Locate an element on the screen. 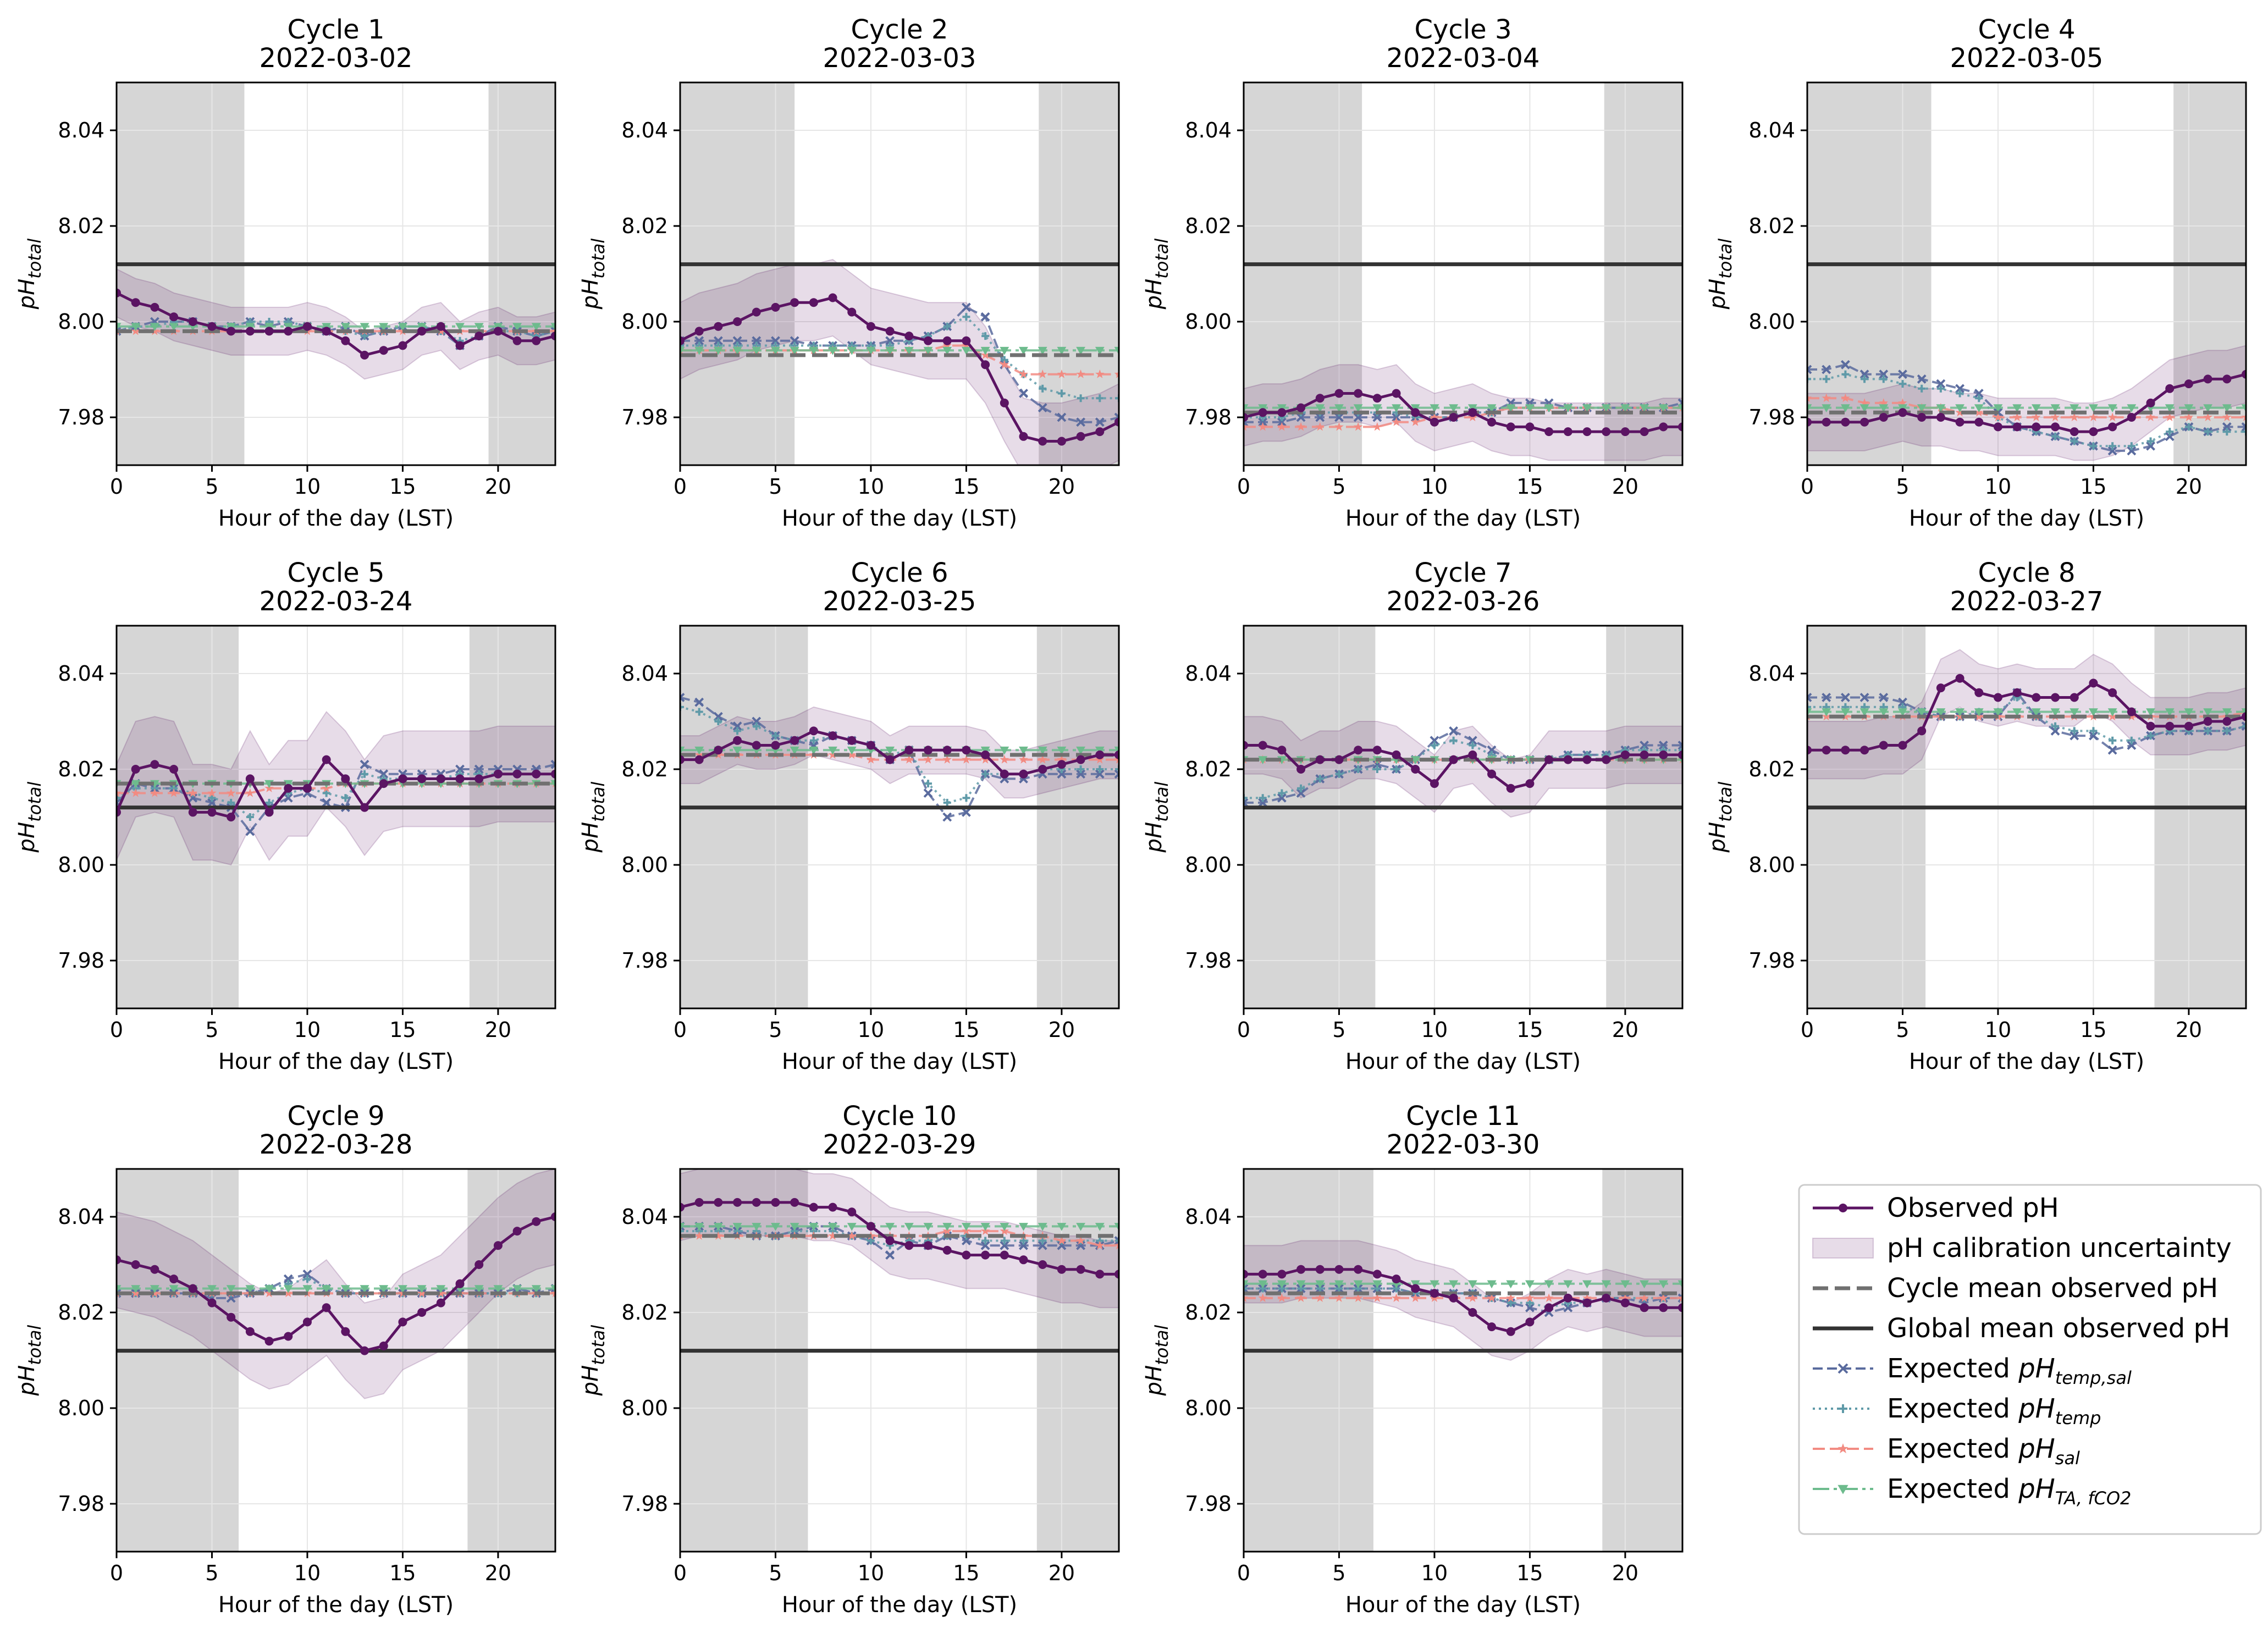 Image resolution: width=2268 pixels, height=1633 pixels. legend-entry-temp: Expected pHtemp is located at coordinates (1957, 1410).